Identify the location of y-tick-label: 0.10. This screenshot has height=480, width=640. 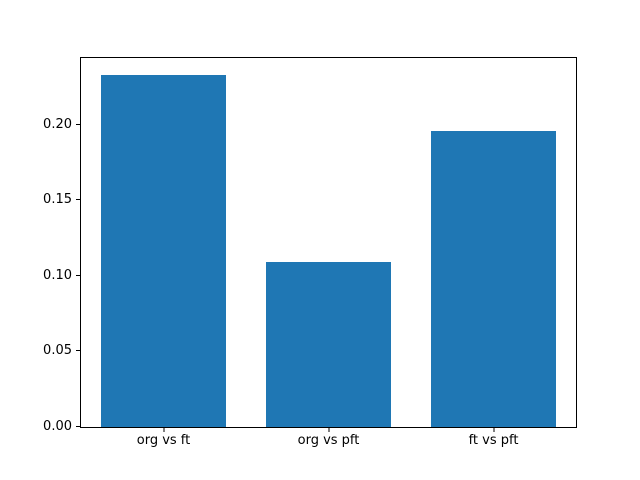
(57, 275).